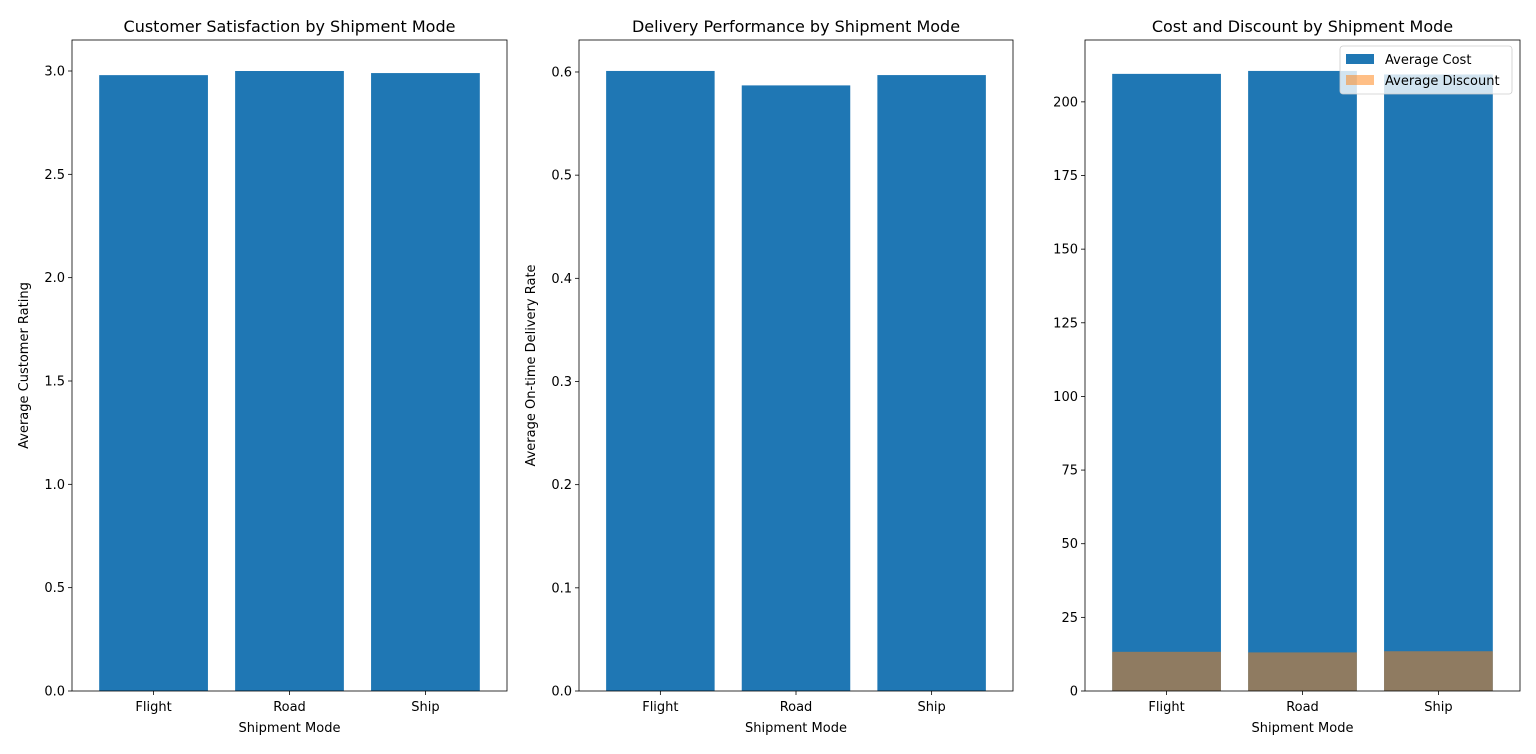 The height and width of the screenshot is (754, 1536). Describe the element at coordinates (1069, 544) in the screenshot. I see `y-tick-label: 50` at that location.